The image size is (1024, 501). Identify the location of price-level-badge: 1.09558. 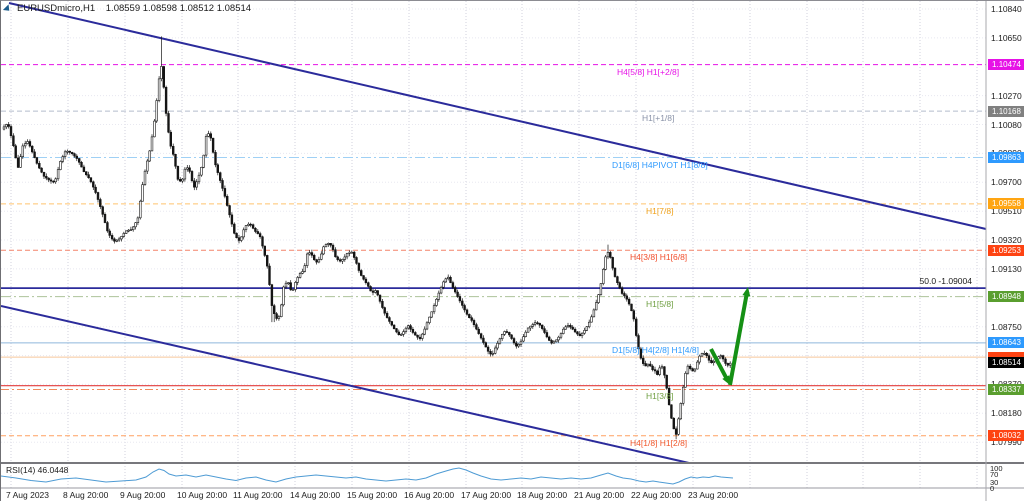
(1006, 203).